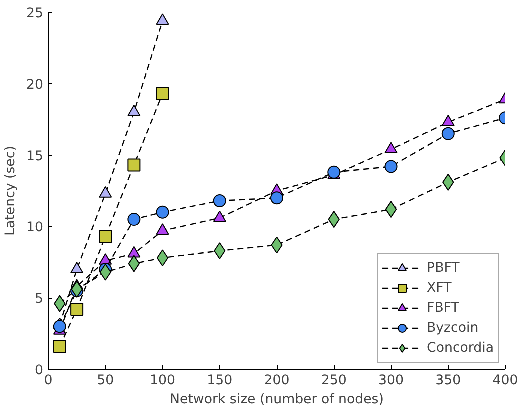 Image resolution: width=525 pixels, height=415 pixels. Describe the element at coordinates (443, 268) in the screenshot. I see `legend-label: PBFT` at that location.